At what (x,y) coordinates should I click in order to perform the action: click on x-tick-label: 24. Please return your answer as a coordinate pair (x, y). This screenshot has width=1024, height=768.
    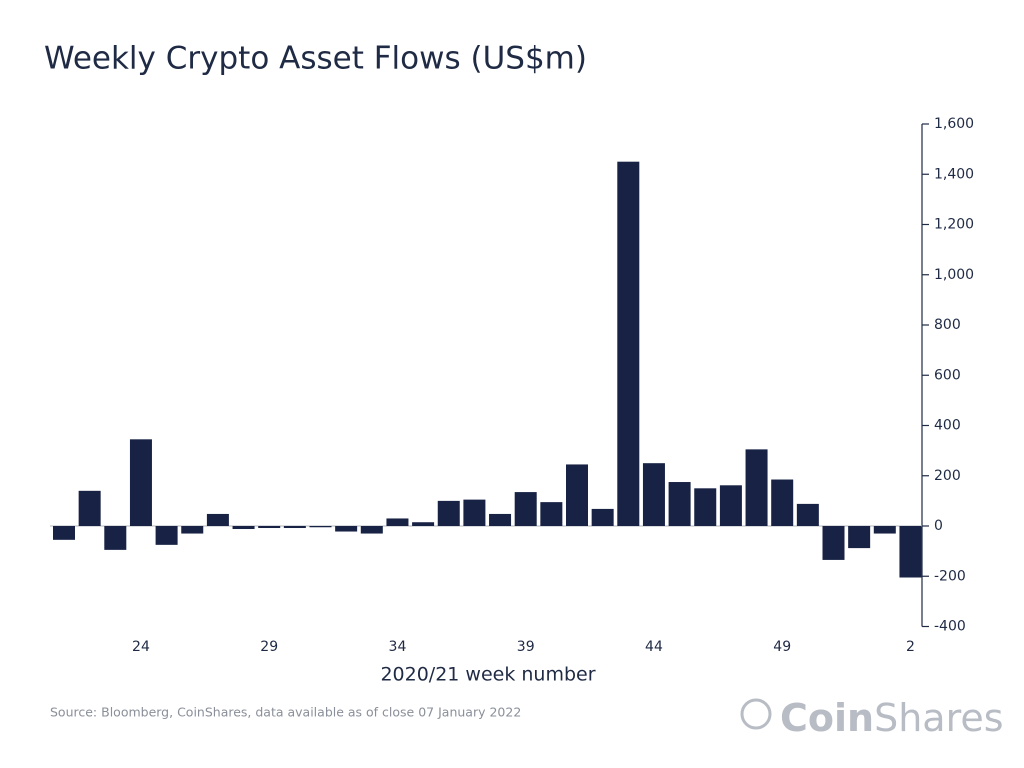
    Looking at the image, I should click on (141, 647).